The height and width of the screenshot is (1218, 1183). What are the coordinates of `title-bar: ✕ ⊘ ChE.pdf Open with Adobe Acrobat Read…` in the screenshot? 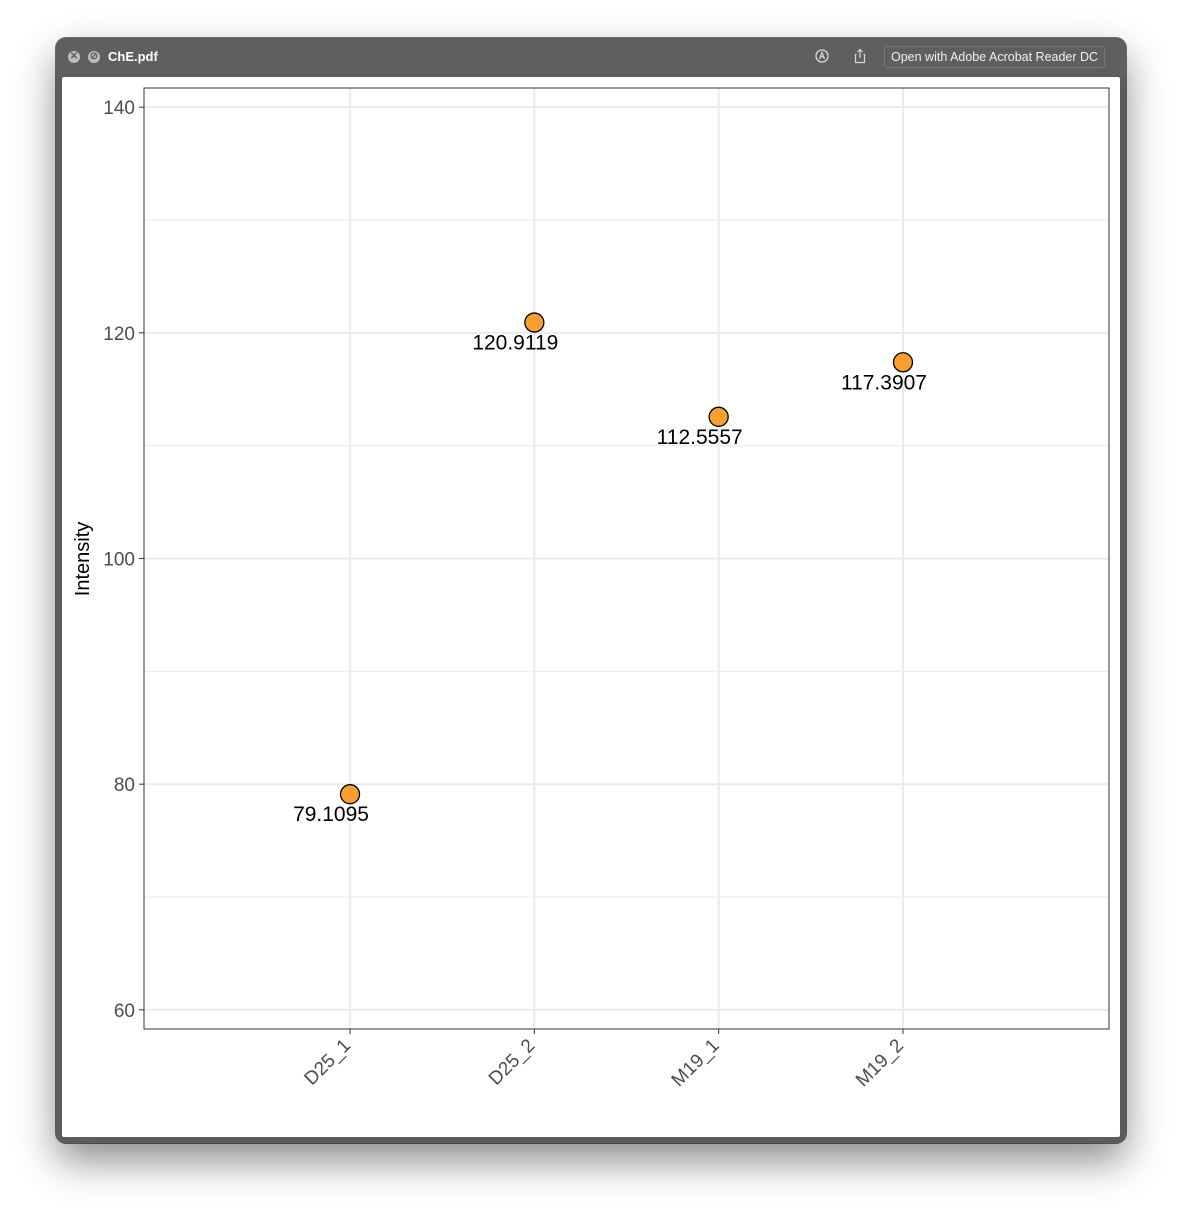 It's located at (591, 57).